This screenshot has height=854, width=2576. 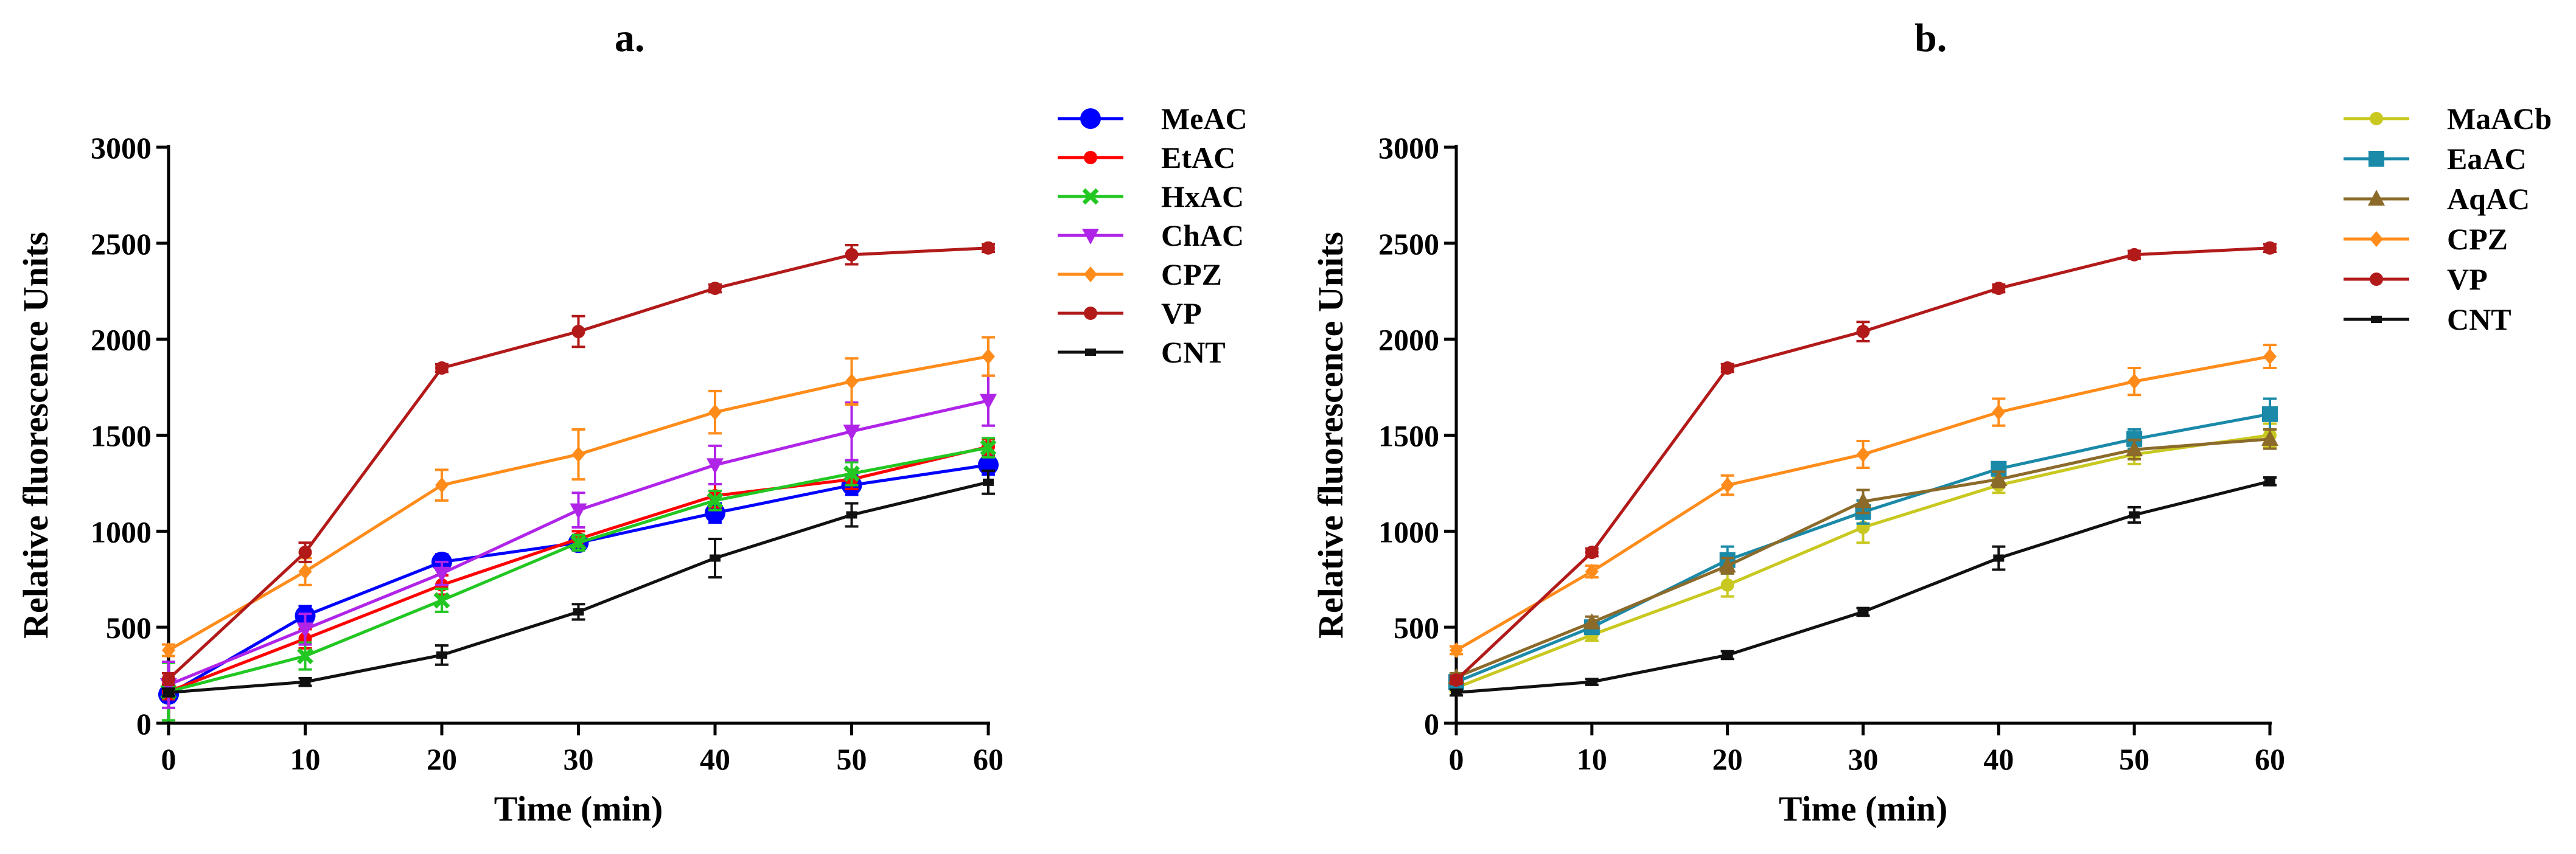 What do you see at coordinates (2488, 199) in the screenshot?
I see `chart-b-legend-label: AqAC` at bounding box center [2488, 199].